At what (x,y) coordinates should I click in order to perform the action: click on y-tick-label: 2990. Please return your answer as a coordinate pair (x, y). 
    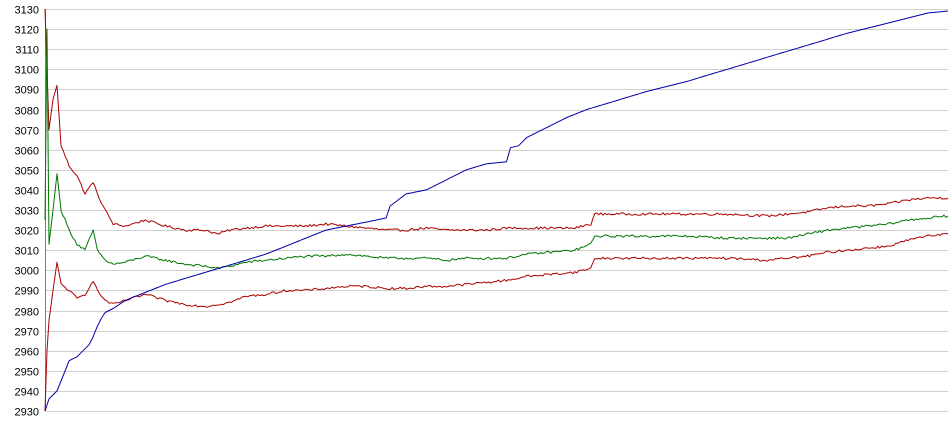
    Looking at the image, I should click on (27, 292).